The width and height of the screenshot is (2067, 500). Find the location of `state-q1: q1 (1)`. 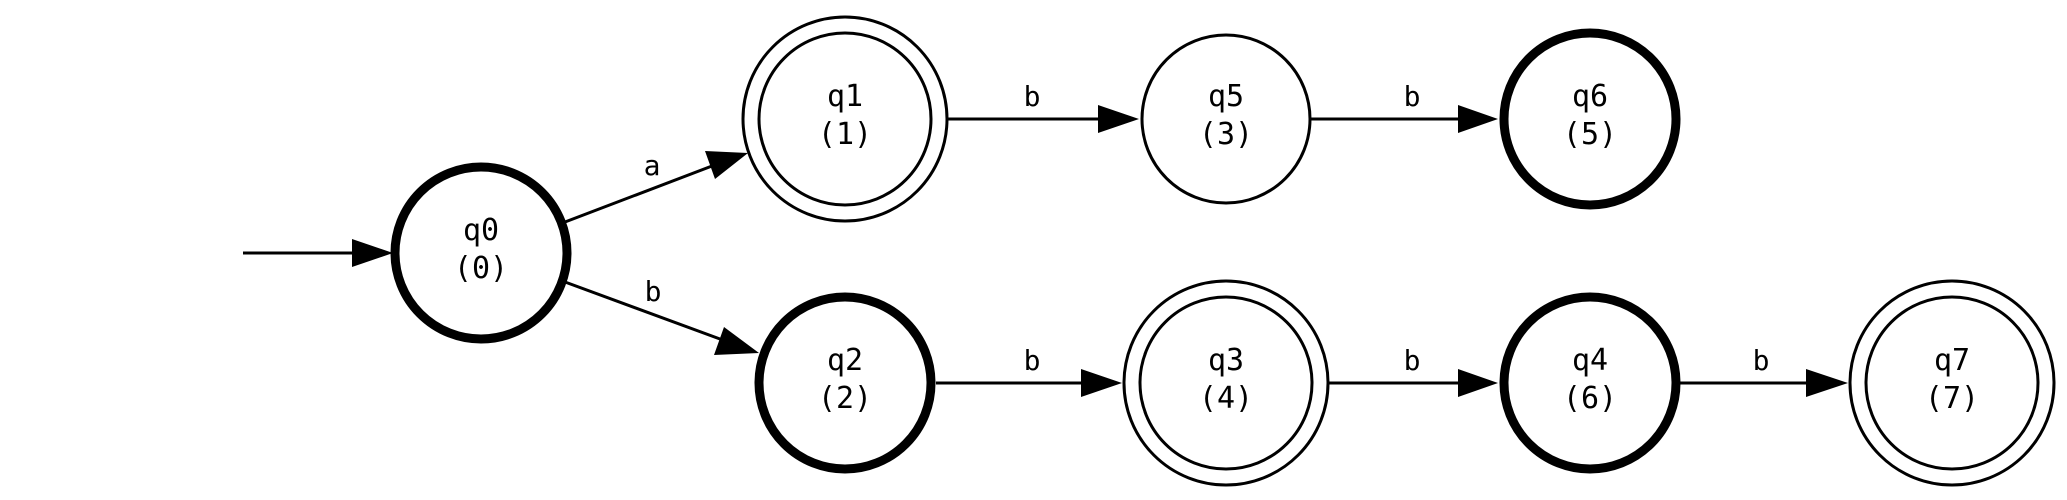

state-q1: q1 (1) is located at coordinates (845, 119).